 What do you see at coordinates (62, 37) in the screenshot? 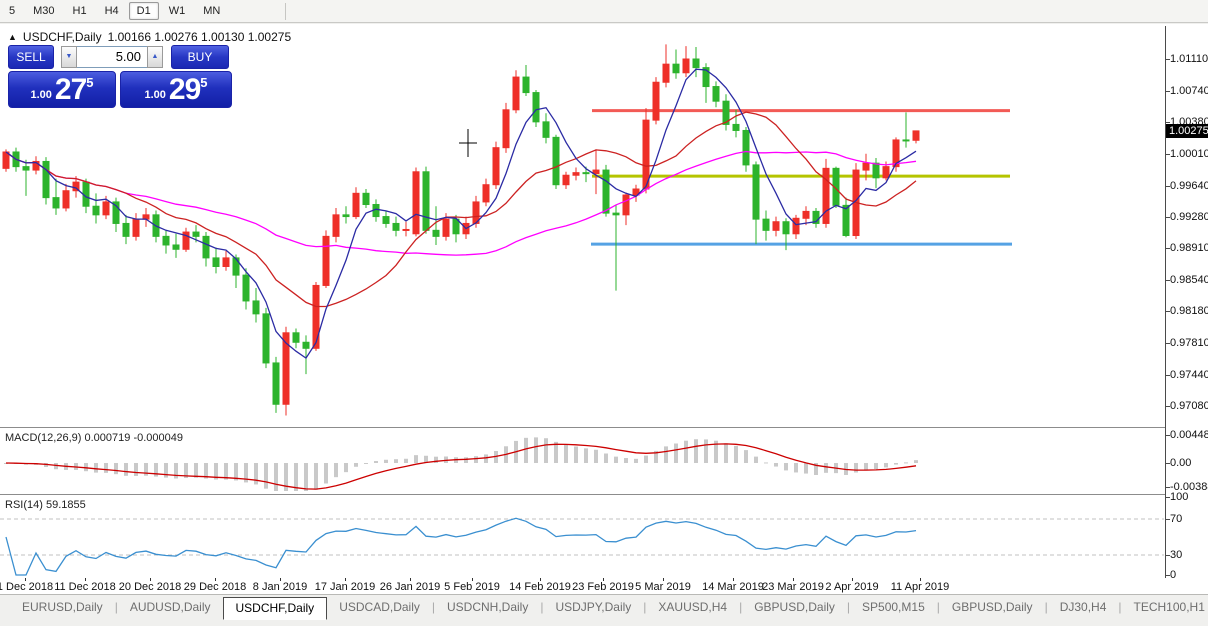
I see `chart-symbol-label: USDCHF,Daily` at bounding box center [62, 37].